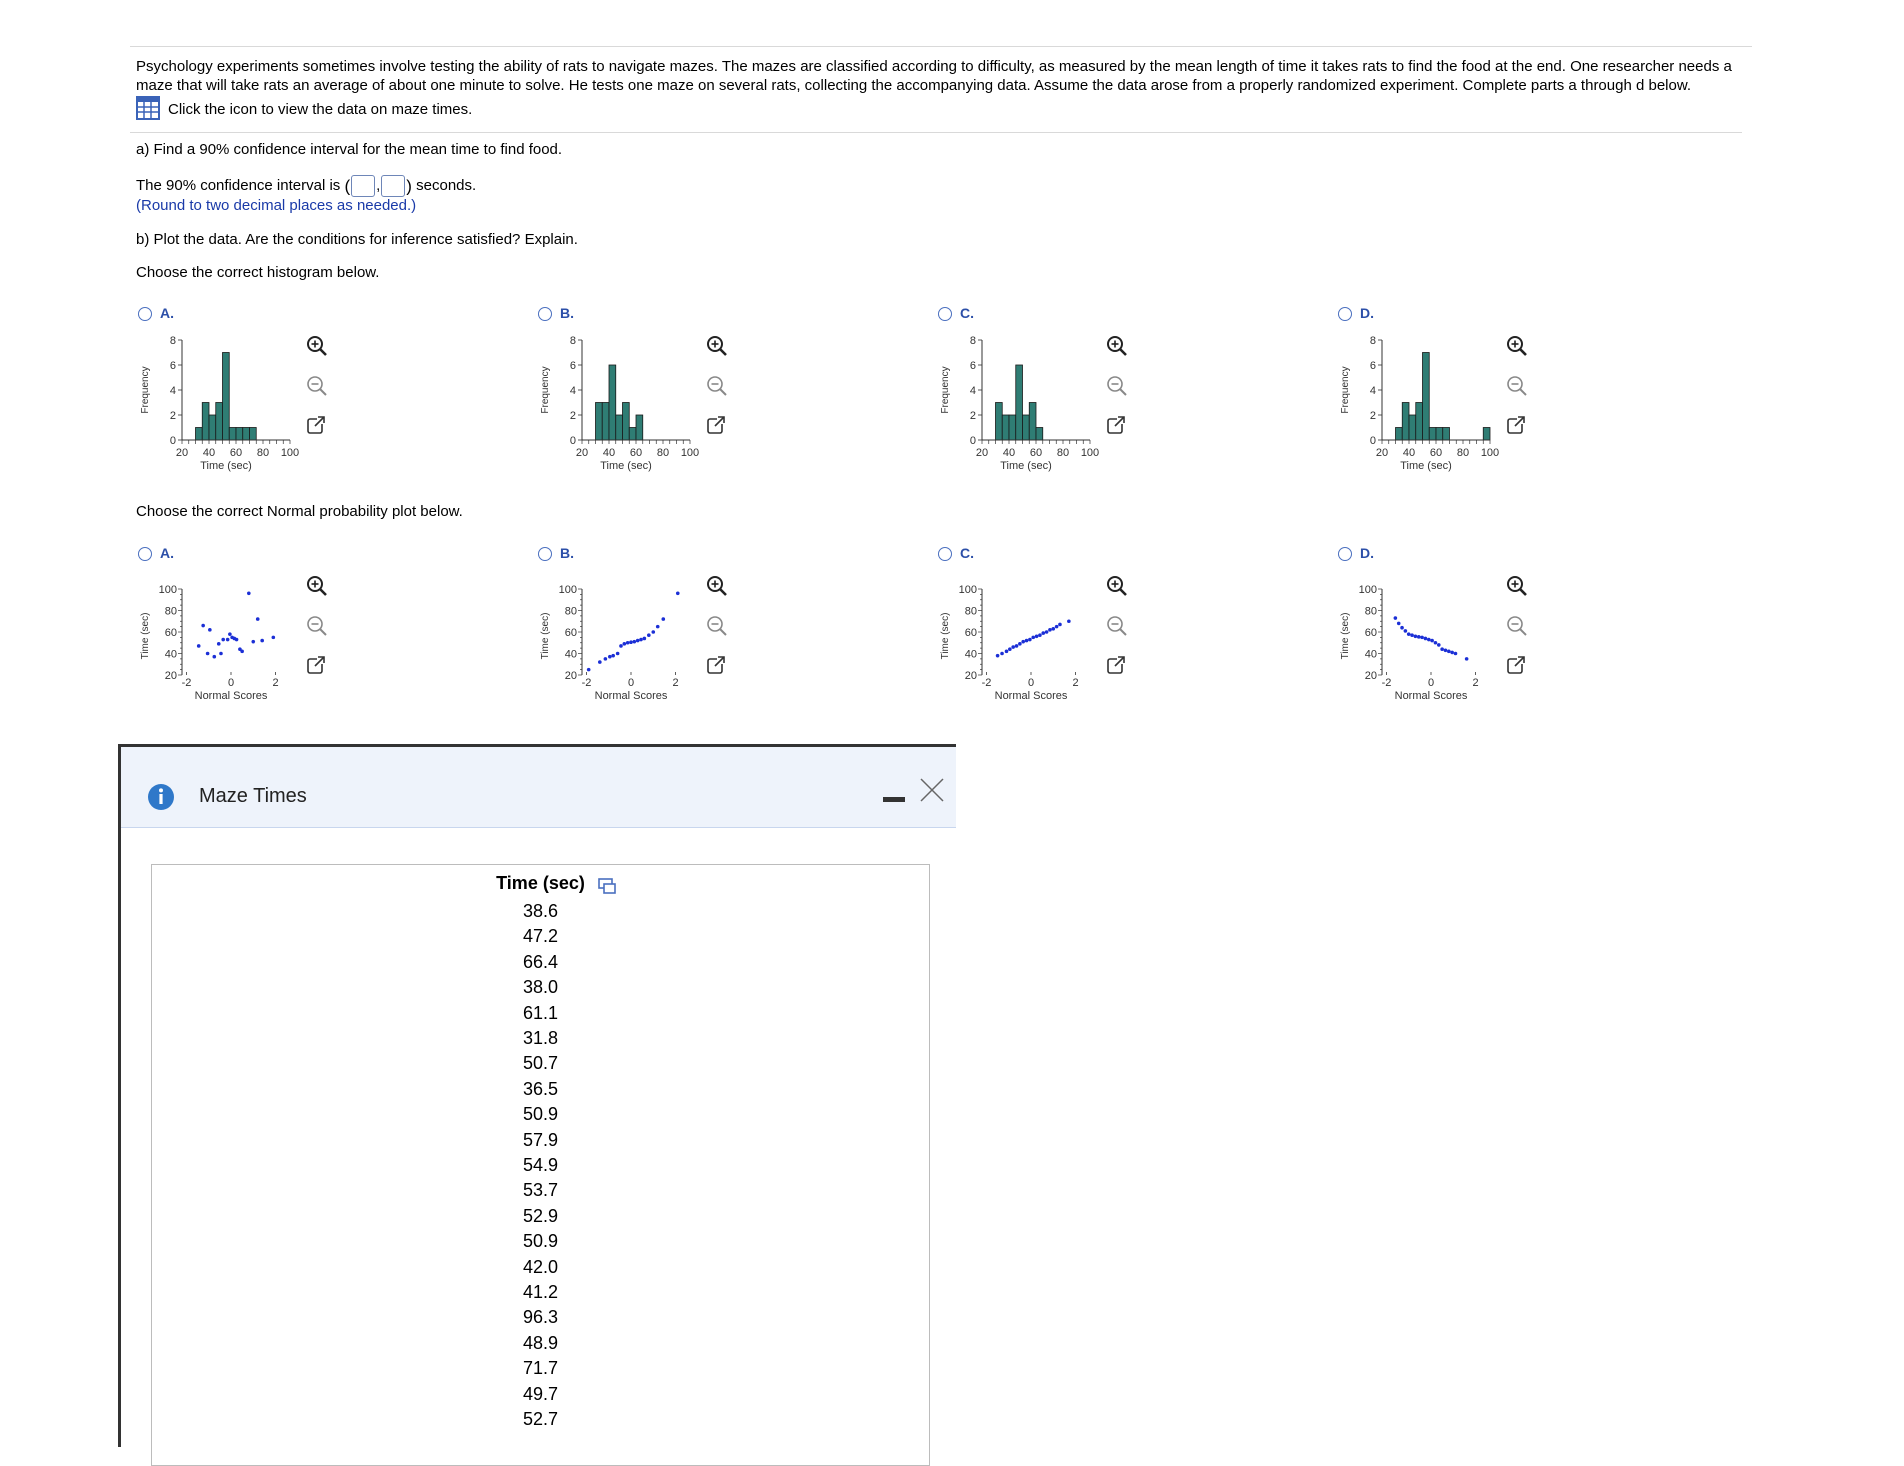 The image size is (1904, 1466). Describe the element at coordinates (317, 426) in the screenshot. I see `hist-a-popout-button` at that location.